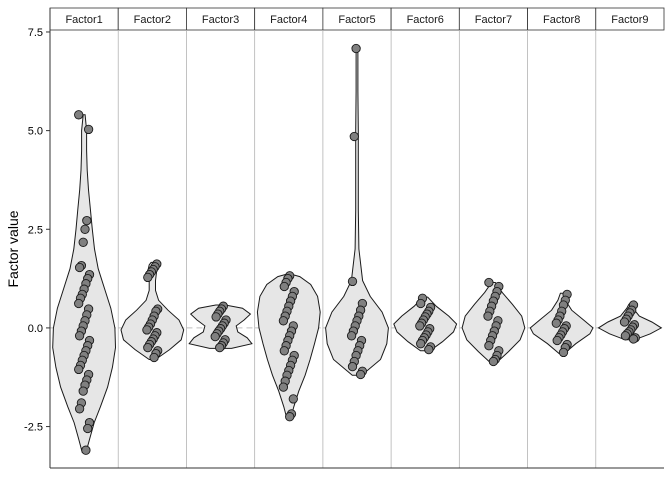 The width and height of the screenshot is (672, 480). I want to click on panel-factor2: Factor2, so click(152, 237).